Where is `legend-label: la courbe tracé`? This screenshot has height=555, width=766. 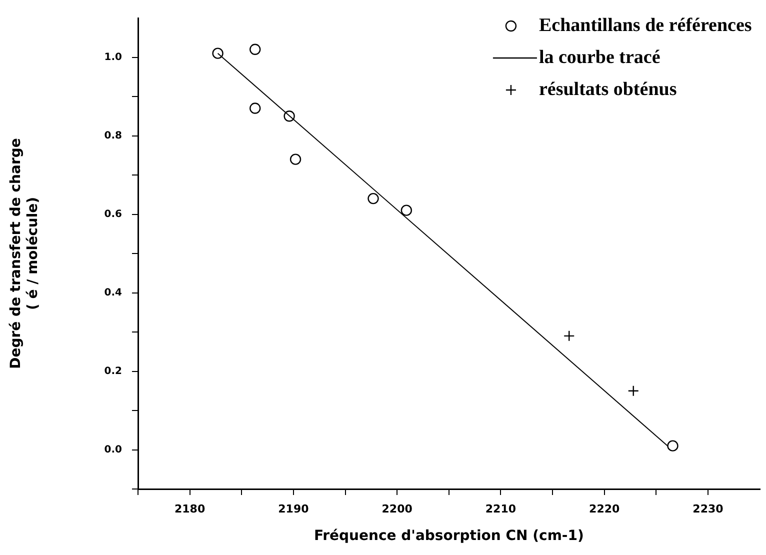 legend-label: la courbe tracé is located at coordinates (599, 57).